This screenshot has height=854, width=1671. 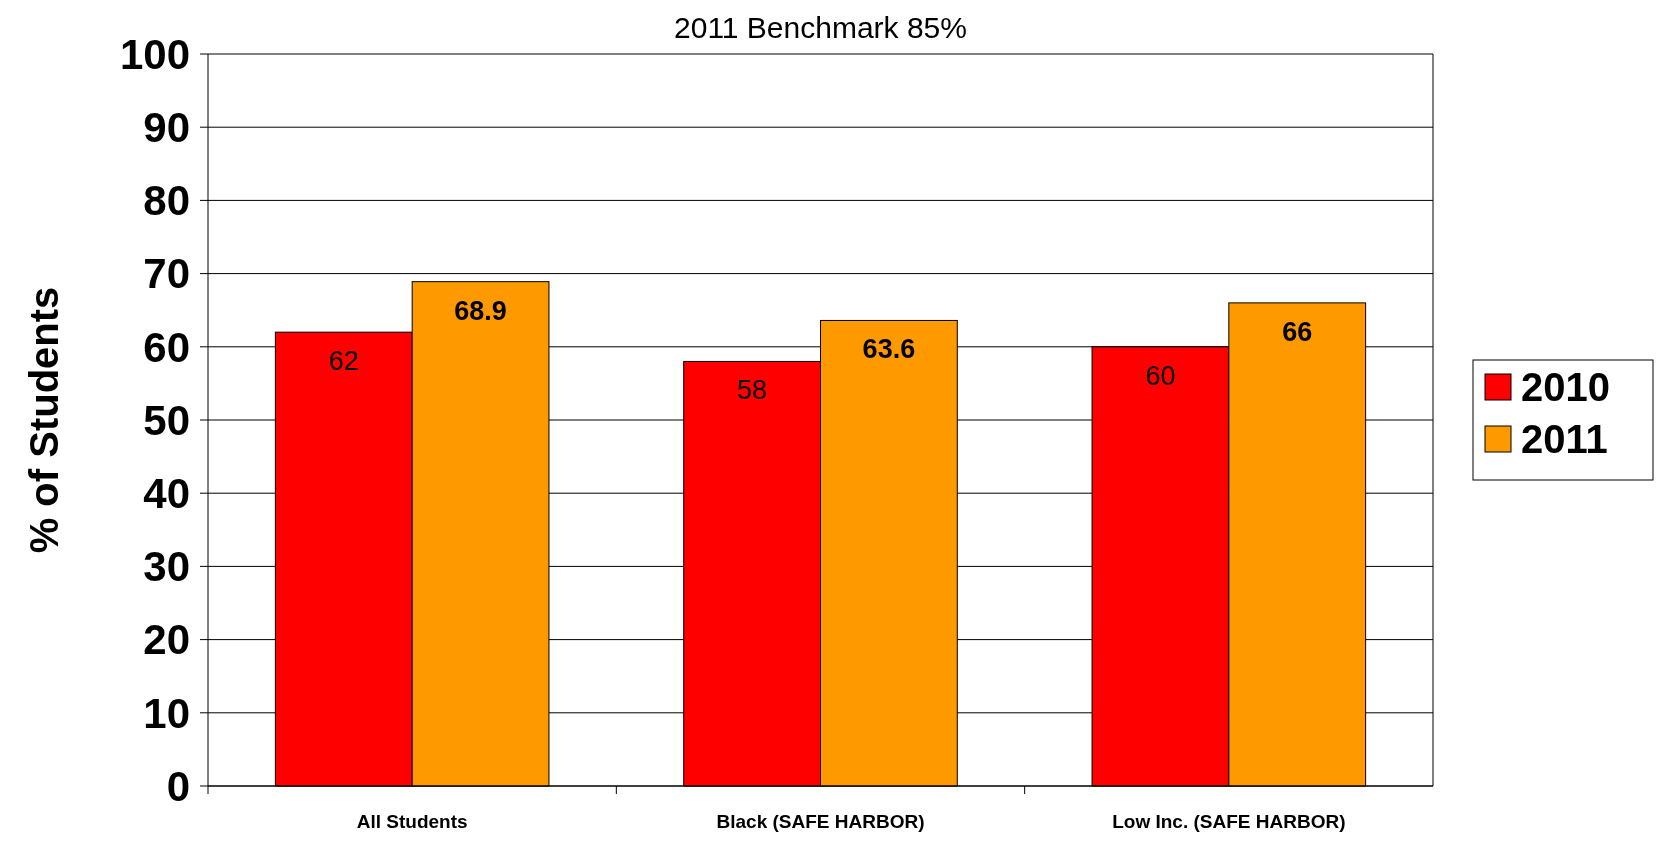 I want to click on y-tick-label: 40, so click(x=166, y=493).